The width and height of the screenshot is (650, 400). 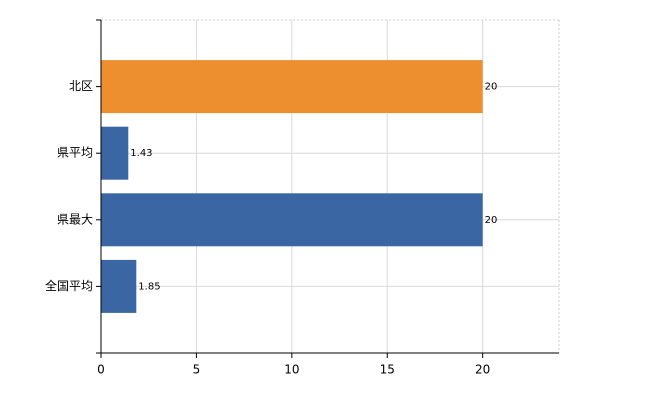 I want to click on x-tick-label: 0, so click(x=101, y=370).